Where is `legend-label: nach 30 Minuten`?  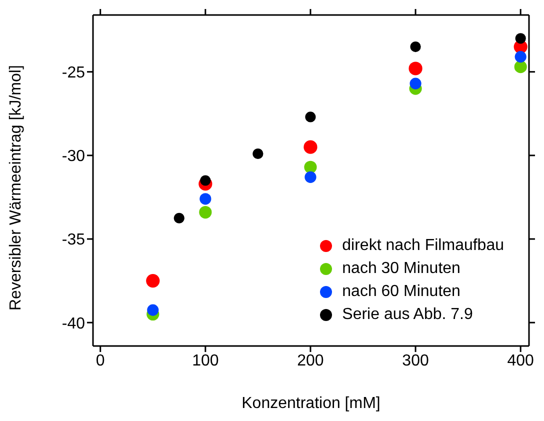 legend-label: nach 30 Minuten is located at coordinates (401, 269).